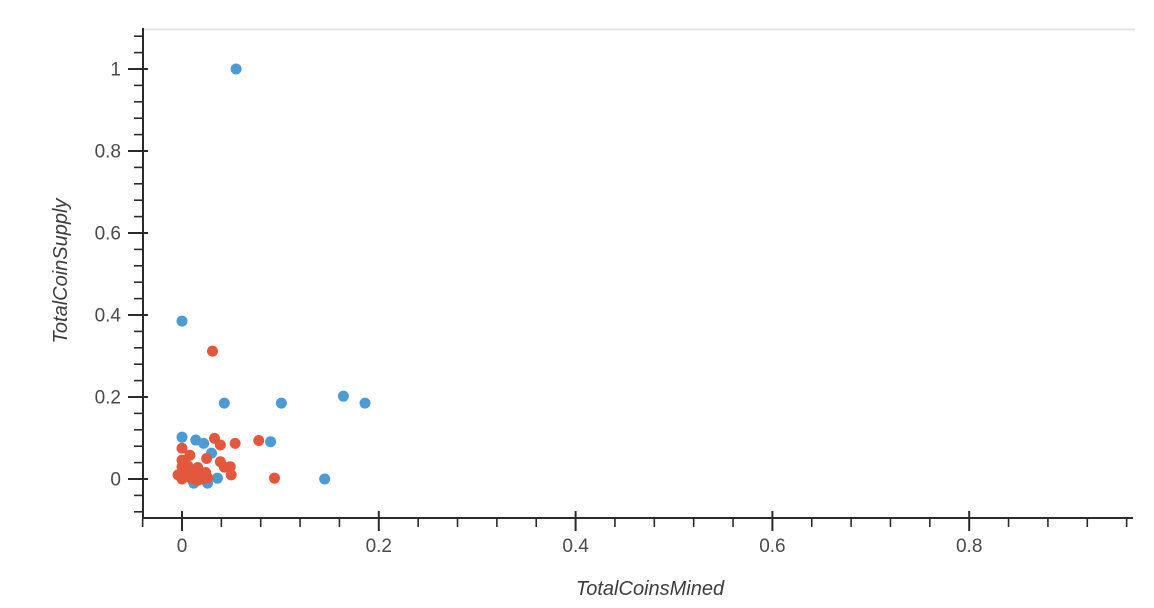 Image resolution: width=1154 pixels, height=608 pixels. Describe the element at coordinates (108, 316) in the screenshot. I see `y-tick-label: 0.4` at that location.